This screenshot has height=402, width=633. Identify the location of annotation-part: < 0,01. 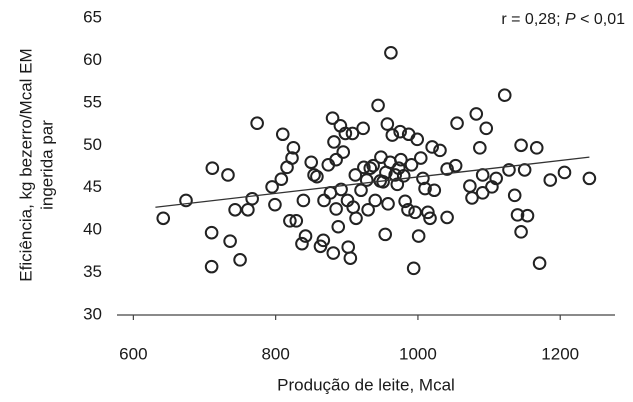
(600, 19).